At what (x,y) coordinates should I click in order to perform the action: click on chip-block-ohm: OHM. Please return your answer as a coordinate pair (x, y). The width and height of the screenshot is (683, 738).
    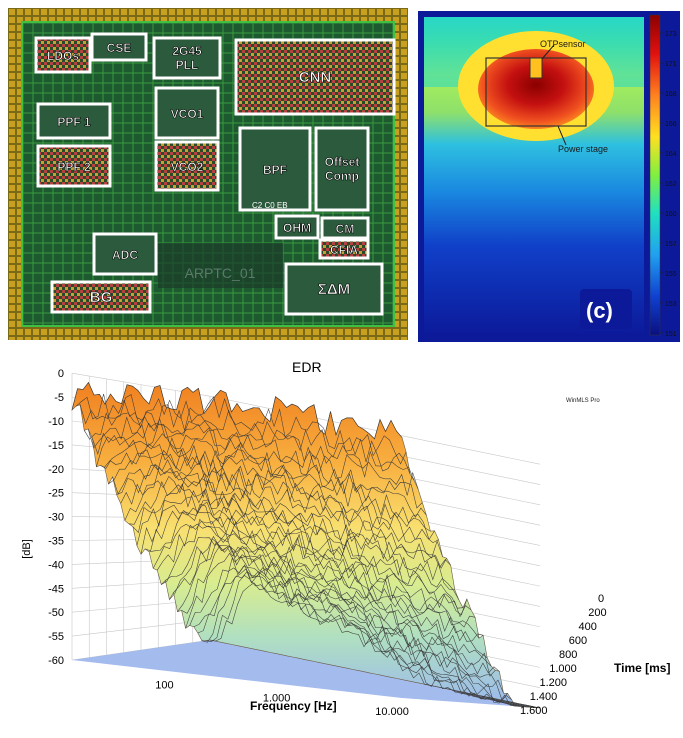
    Looking at the image, I should click on (297, 227).